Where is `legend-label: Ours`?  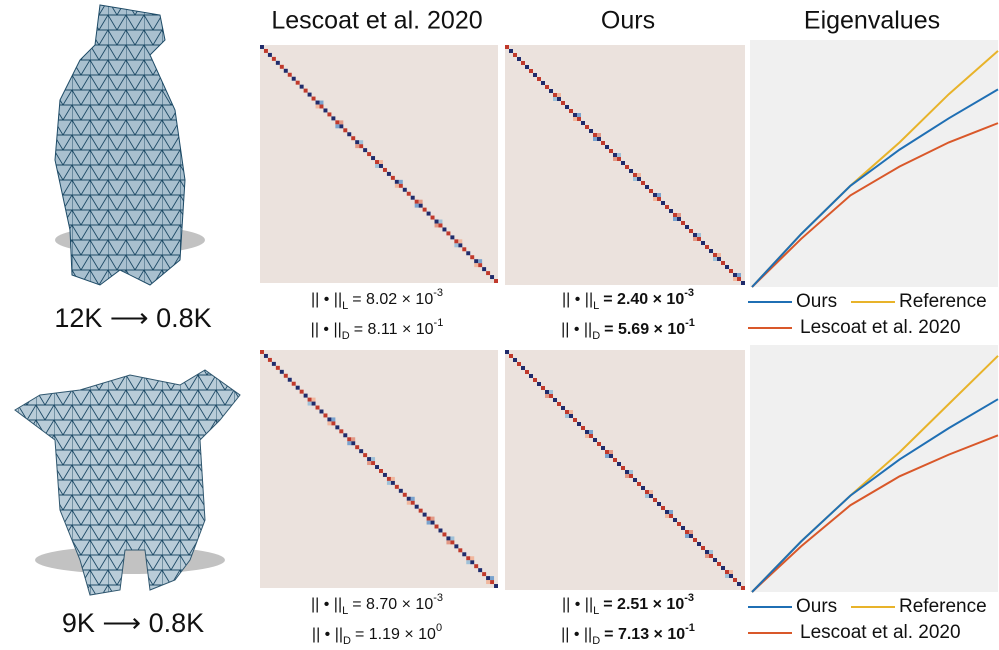
legend-label: Ours is located at coordinates (816, 606).